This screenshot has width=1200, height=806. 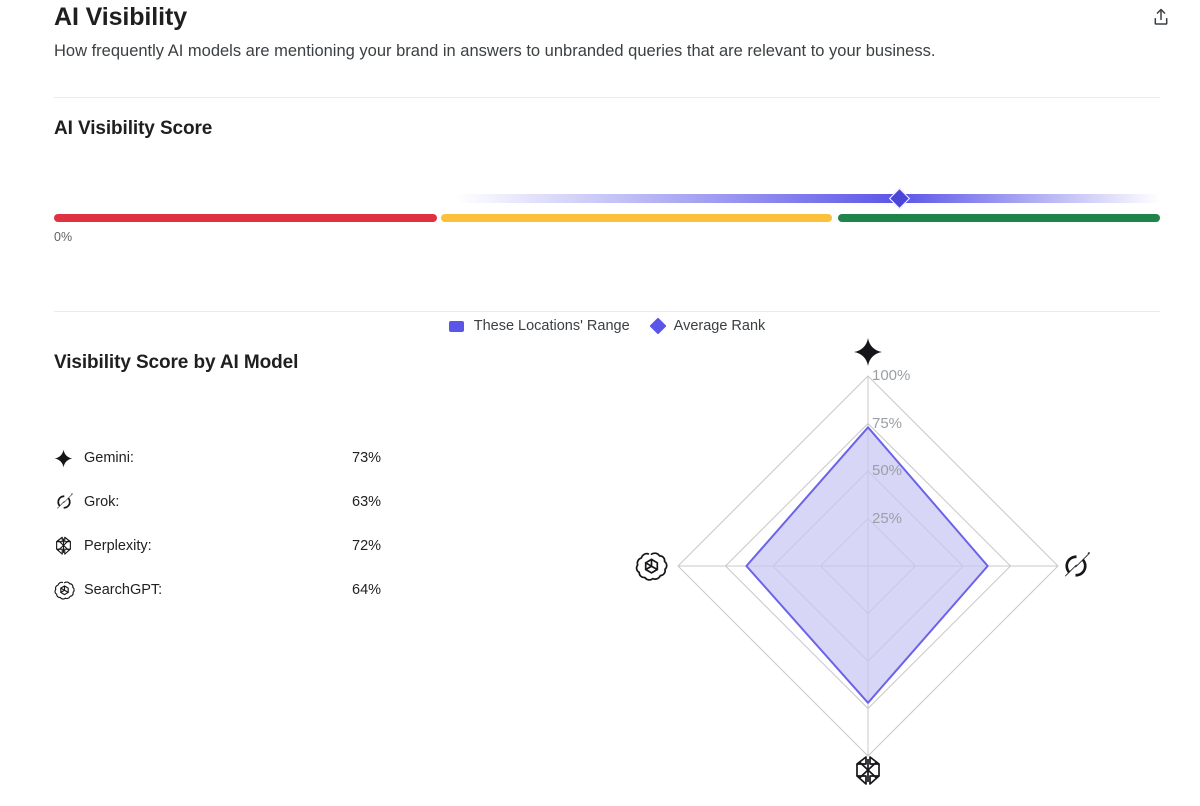 I want to click on score-section-title: AI Visibility Score, so click(x=133, y=128).